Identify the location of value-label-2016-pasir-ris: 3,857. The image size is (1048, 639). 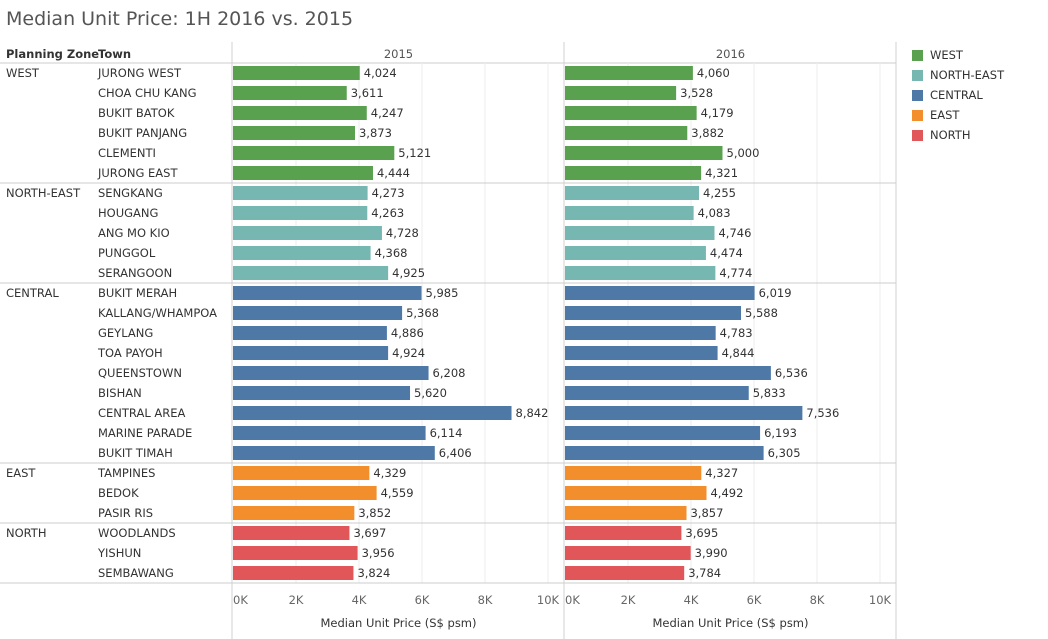
(706, 513).